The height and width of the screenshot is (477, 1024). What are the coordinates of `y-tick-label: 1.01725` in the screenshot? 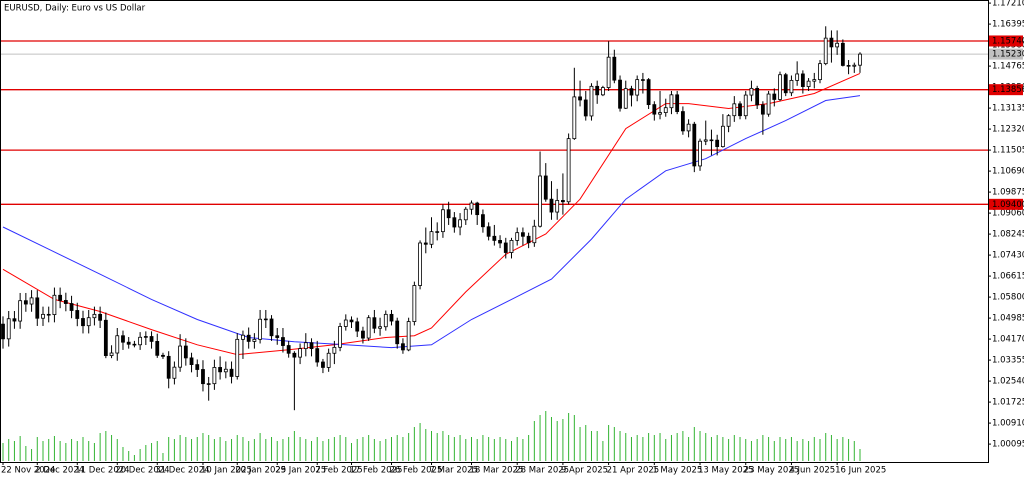 It's located at (1008, 403).